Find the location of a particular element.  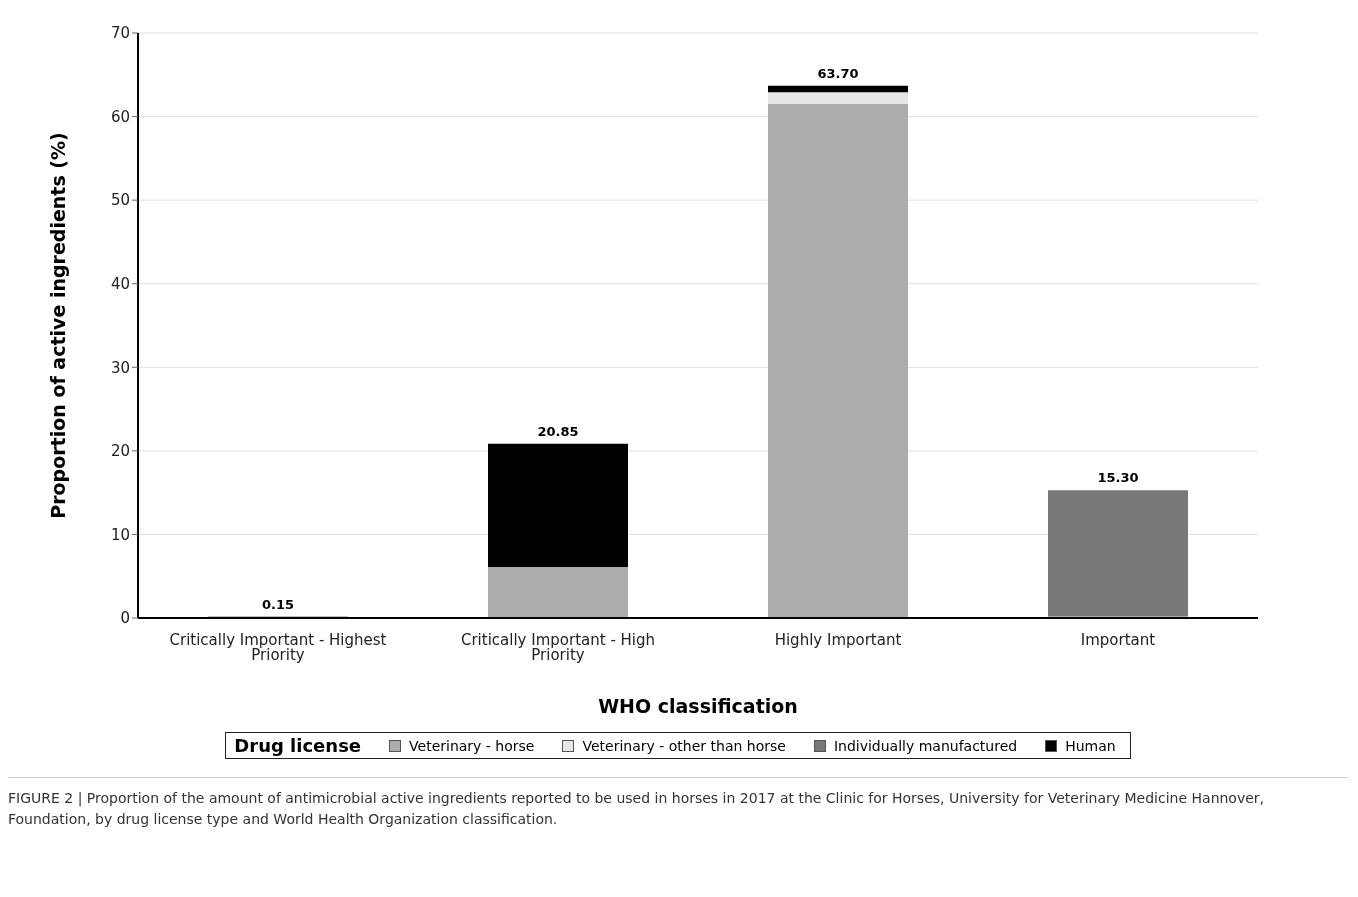

total-label: 20.85 is located at coordinates (558, 431).